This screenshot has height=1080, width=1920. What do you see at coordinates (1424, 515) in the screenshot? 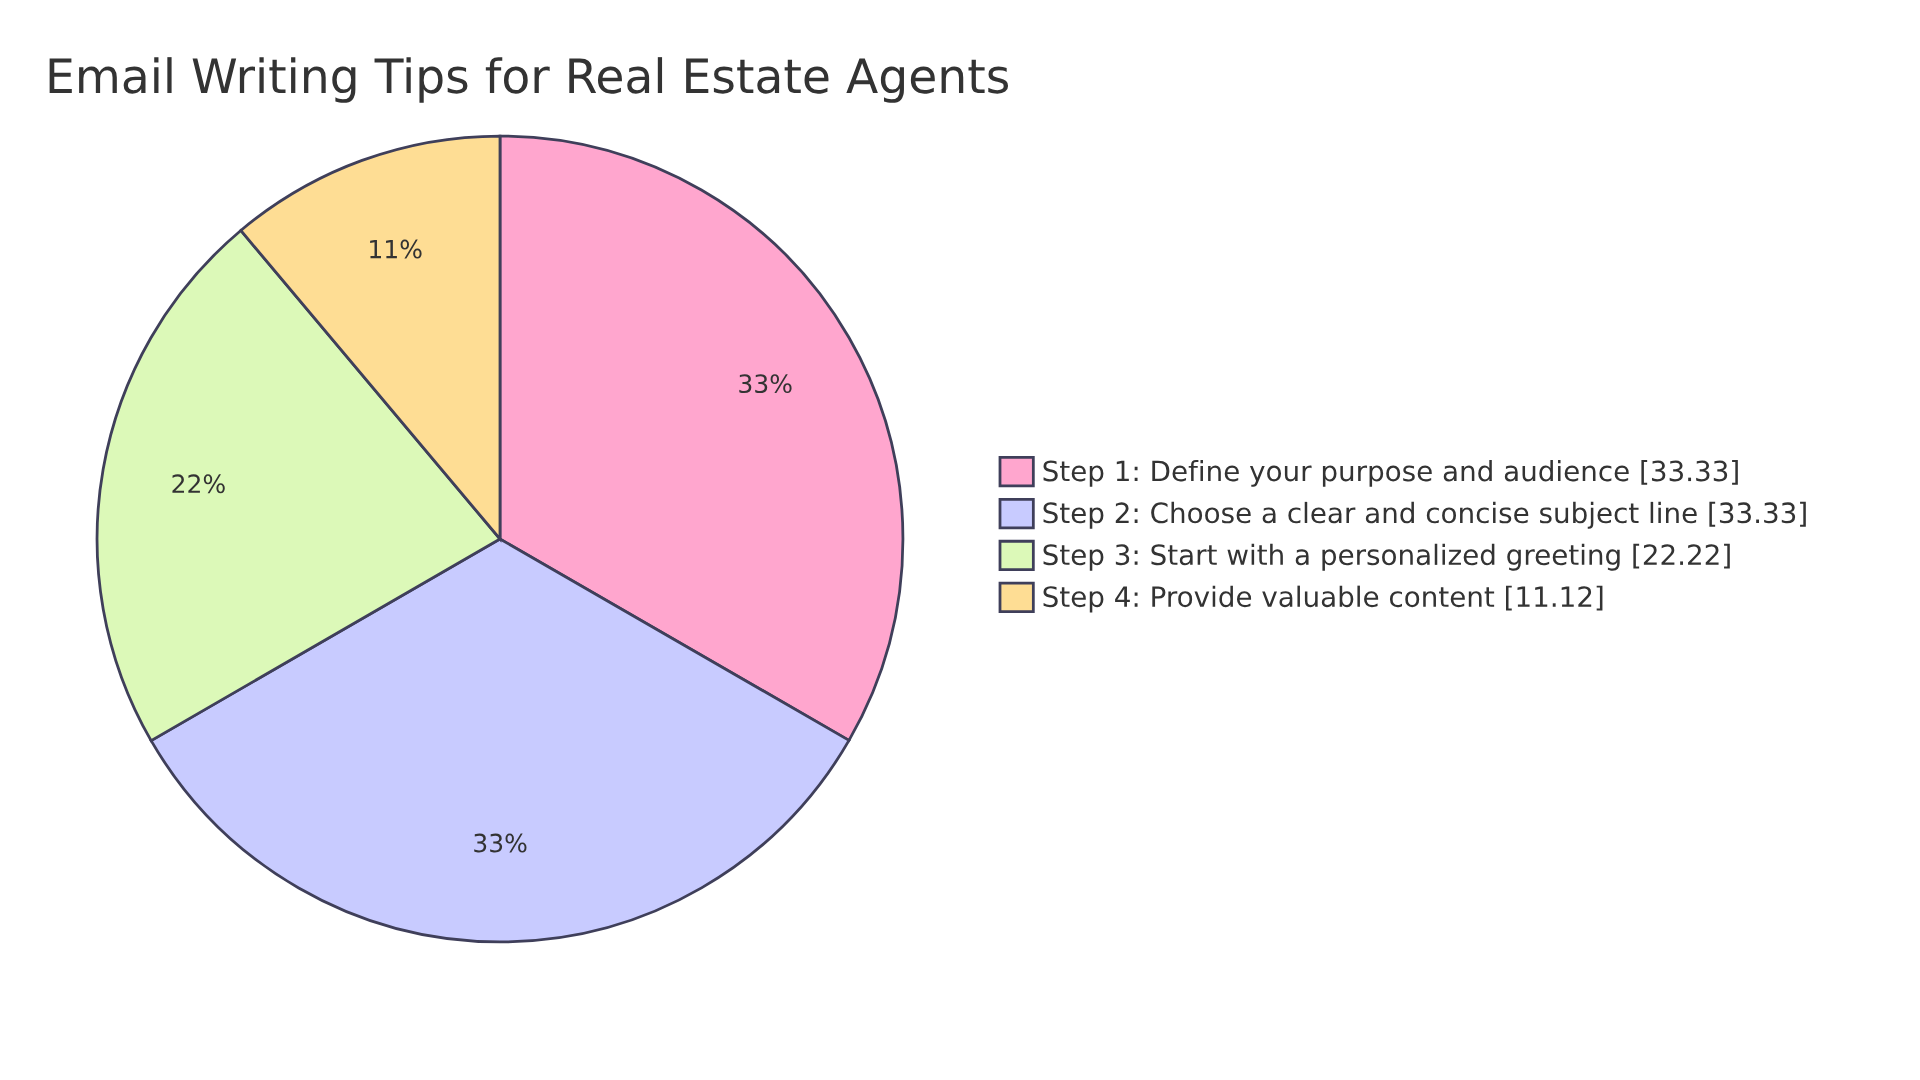
I see `legend-label: Step 2: Choose a clear and concise subject line [33.33]` at bounding box center [1424, 515].